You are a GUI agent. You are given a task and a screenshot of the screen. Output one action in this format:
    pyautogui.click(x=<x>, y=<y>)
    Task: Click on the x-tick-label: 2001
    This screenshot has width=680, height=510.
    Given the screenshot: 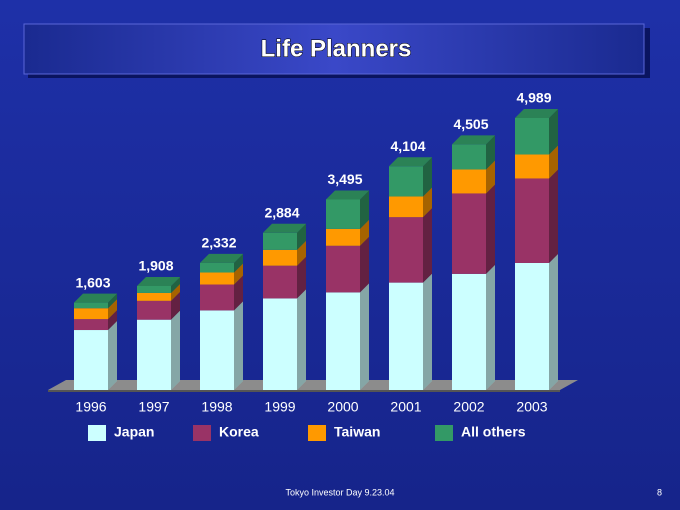 What is the action you would take?
    pyautogui.click(x=405, y=407)
    